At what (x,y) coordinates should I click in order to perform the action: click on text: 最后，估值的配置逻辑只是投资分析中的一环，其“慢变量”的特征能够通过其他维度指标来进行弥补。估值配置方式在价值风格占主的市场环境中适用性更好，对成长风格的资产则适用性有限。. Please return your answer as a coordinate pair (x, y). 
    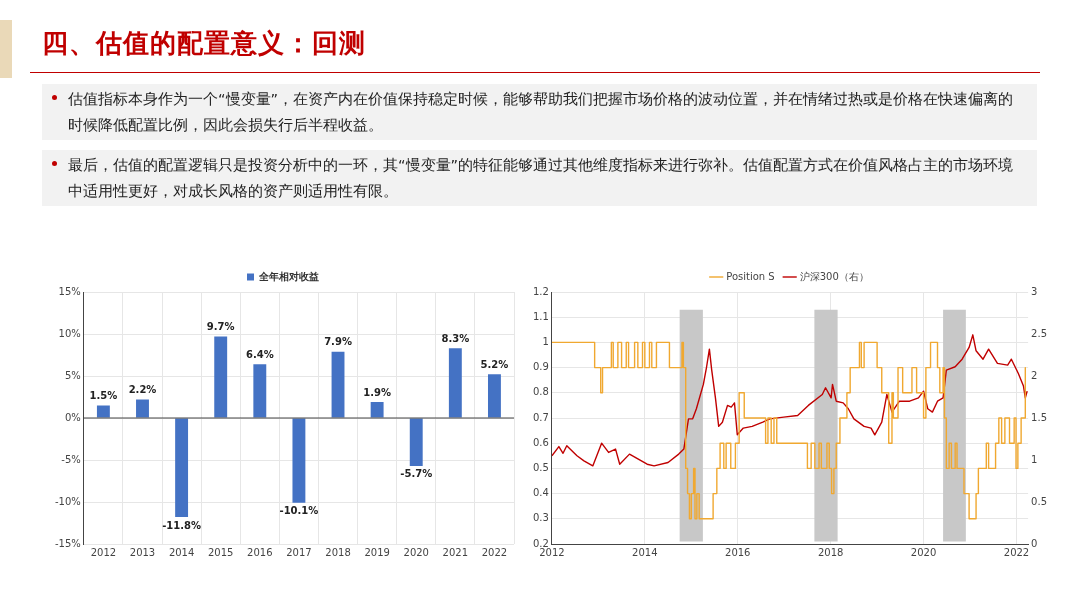
    Looking at the image, I should click on (539, 178).